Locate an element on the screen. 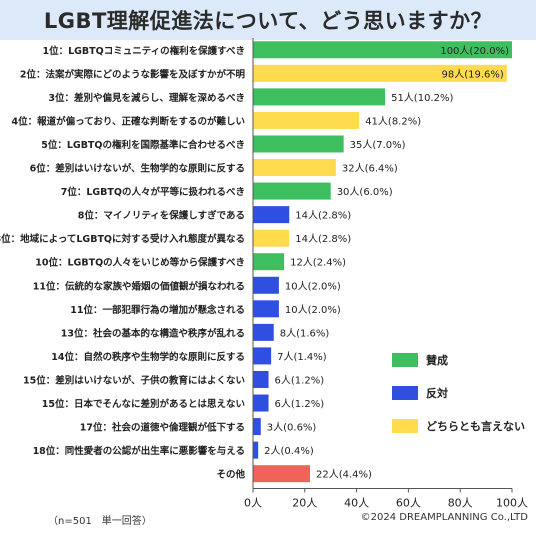  value-label: 51人(10.2%) is located at coordinates (422, 98).